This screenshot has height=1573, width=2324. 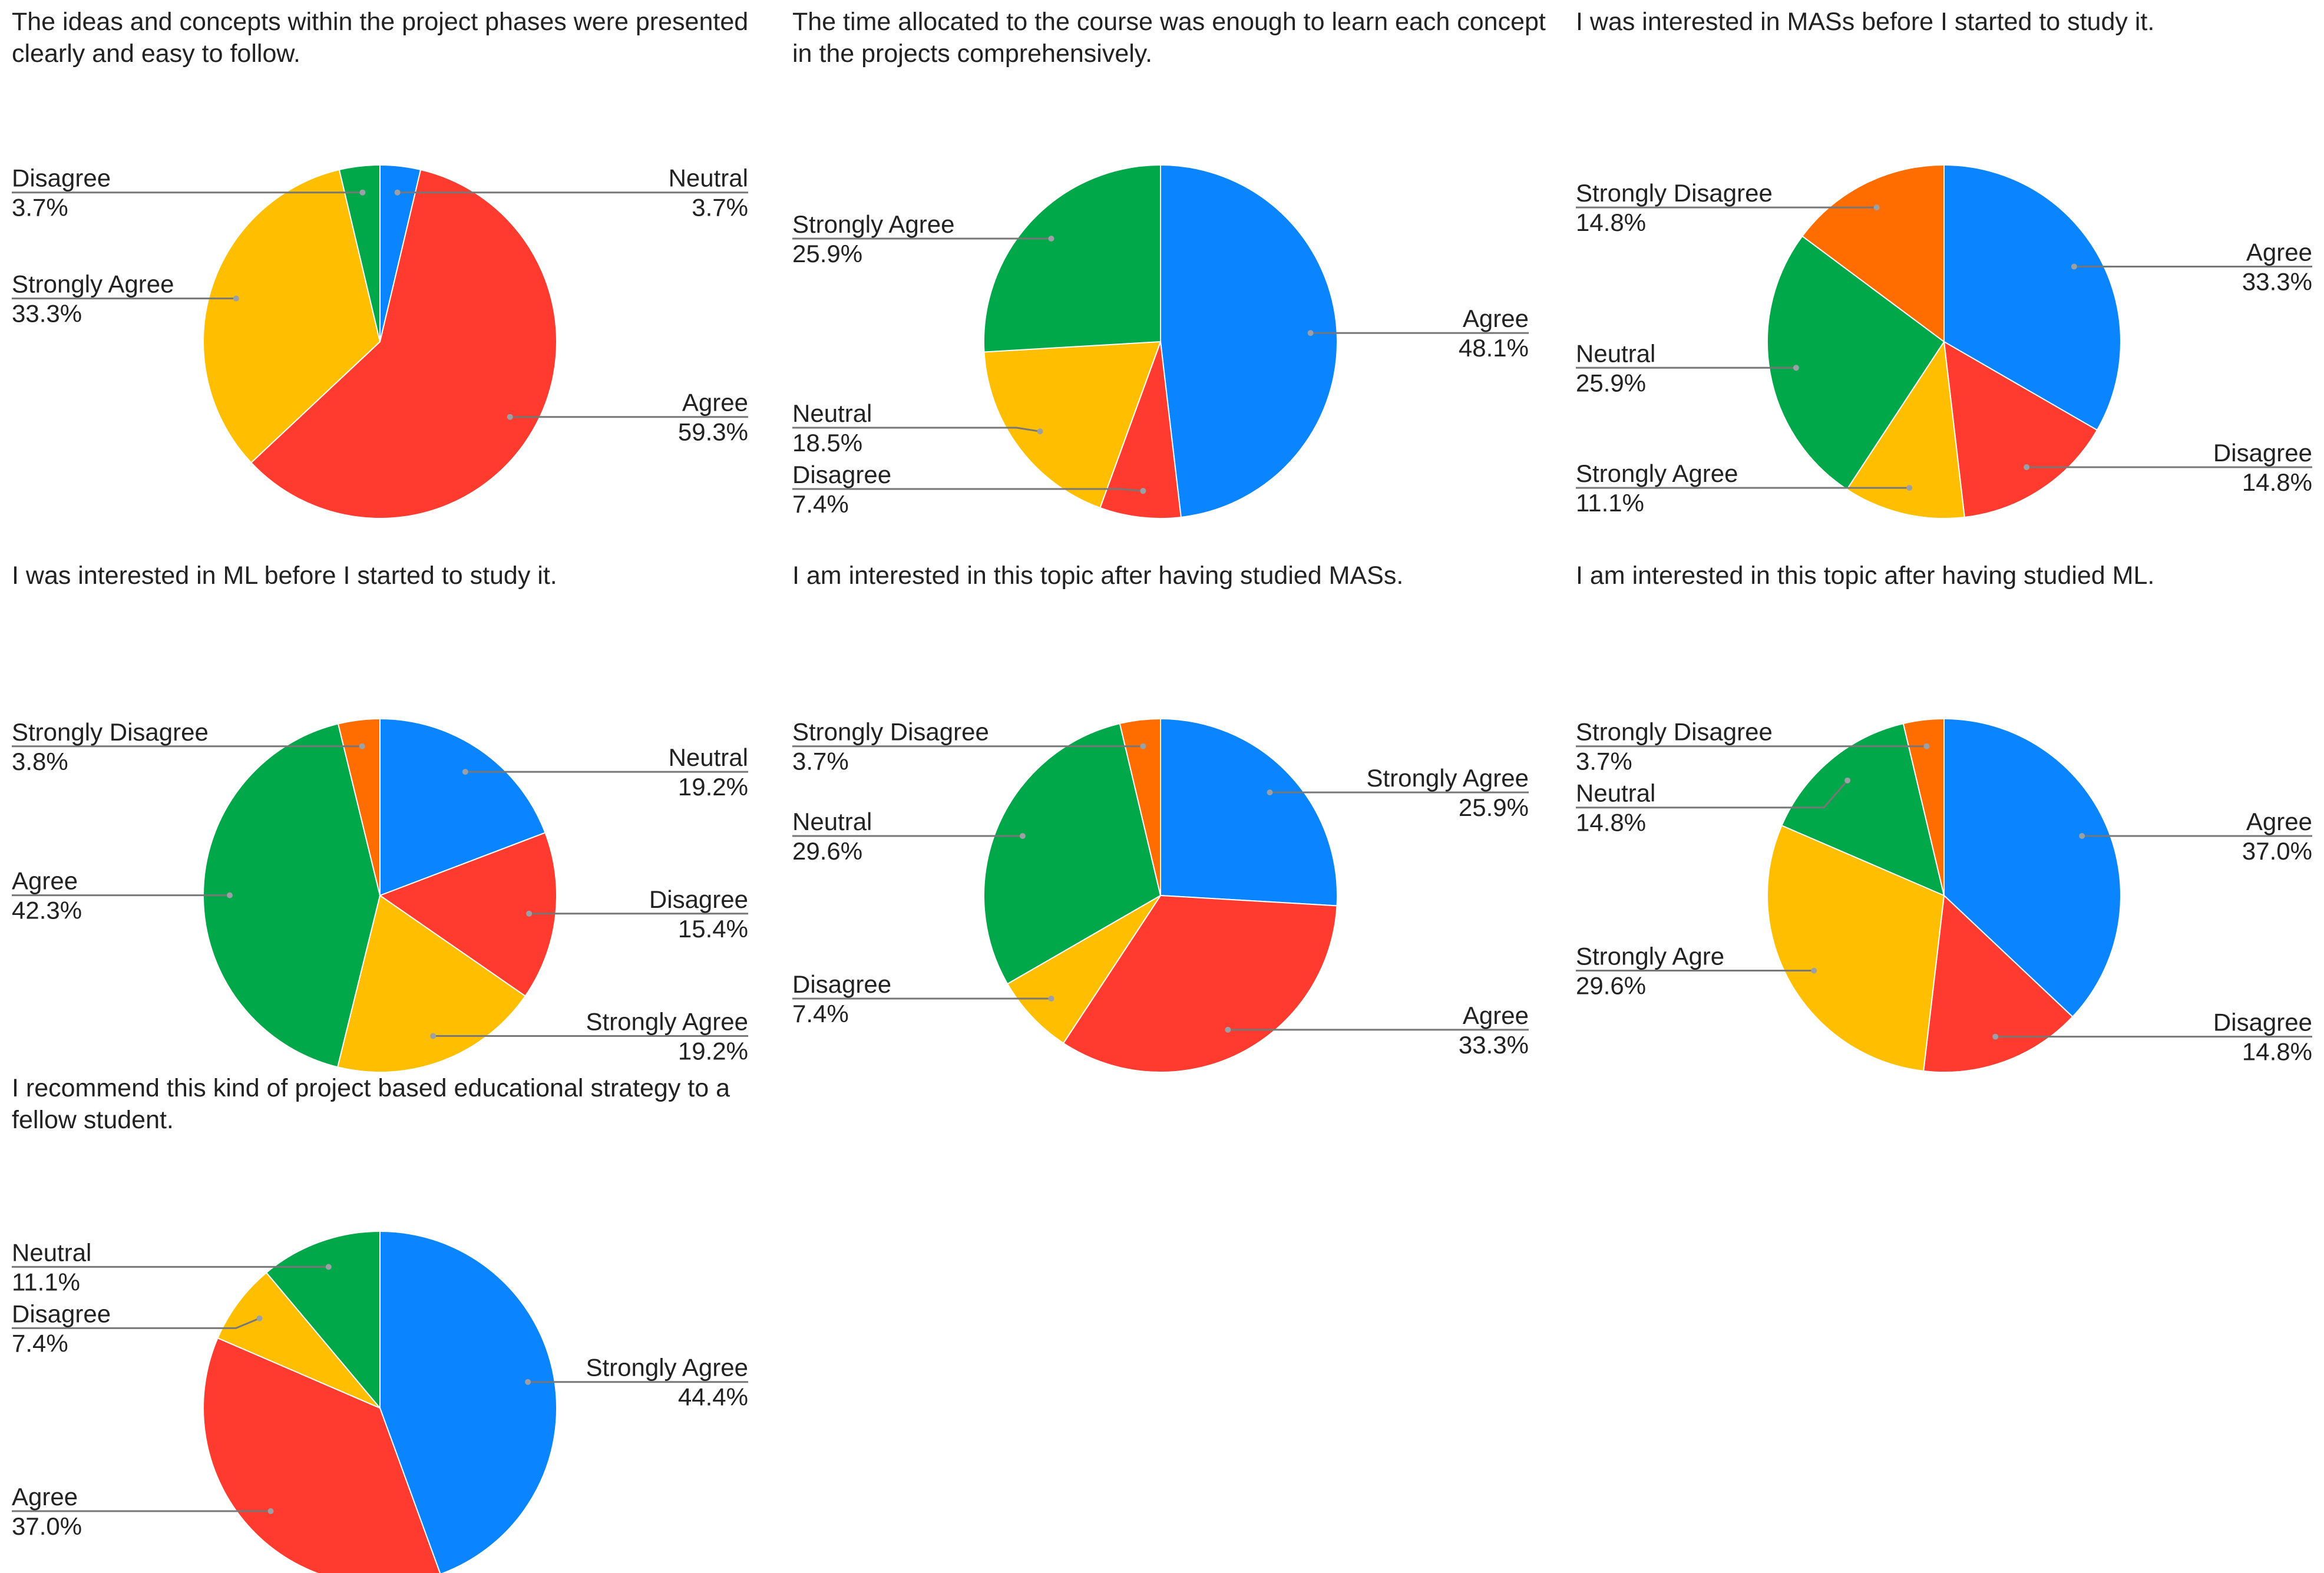 I want to click on slice-percent-disagree: 3.7%, so click(x=40, y=208).